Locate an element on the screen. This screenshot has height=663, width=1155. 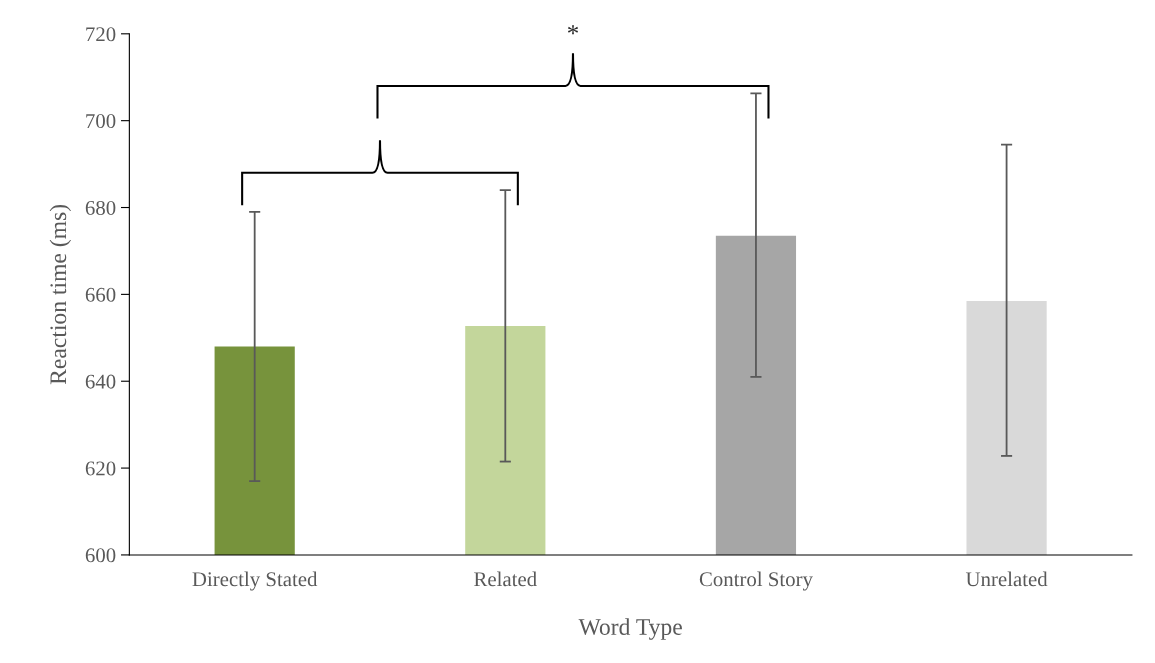
x-tick-label: Control Story is located at coordinates (756, 581).